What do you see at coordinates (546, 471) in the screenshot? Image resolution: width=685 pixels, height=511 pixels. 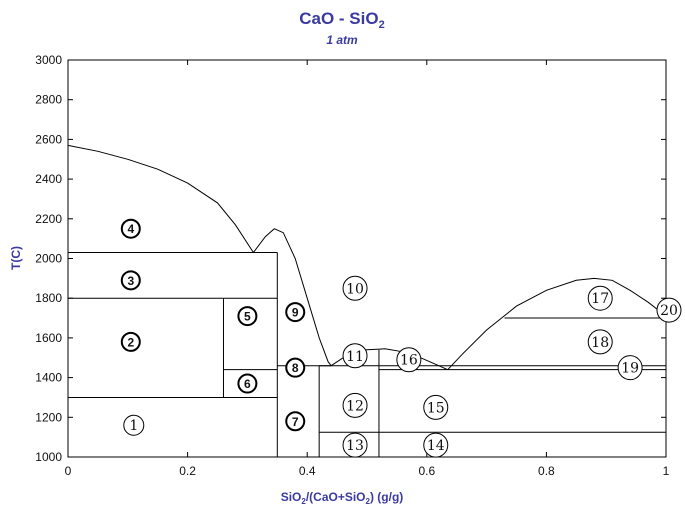 I see `x-tick-label: 0.8` at bounding box center [546, 471].